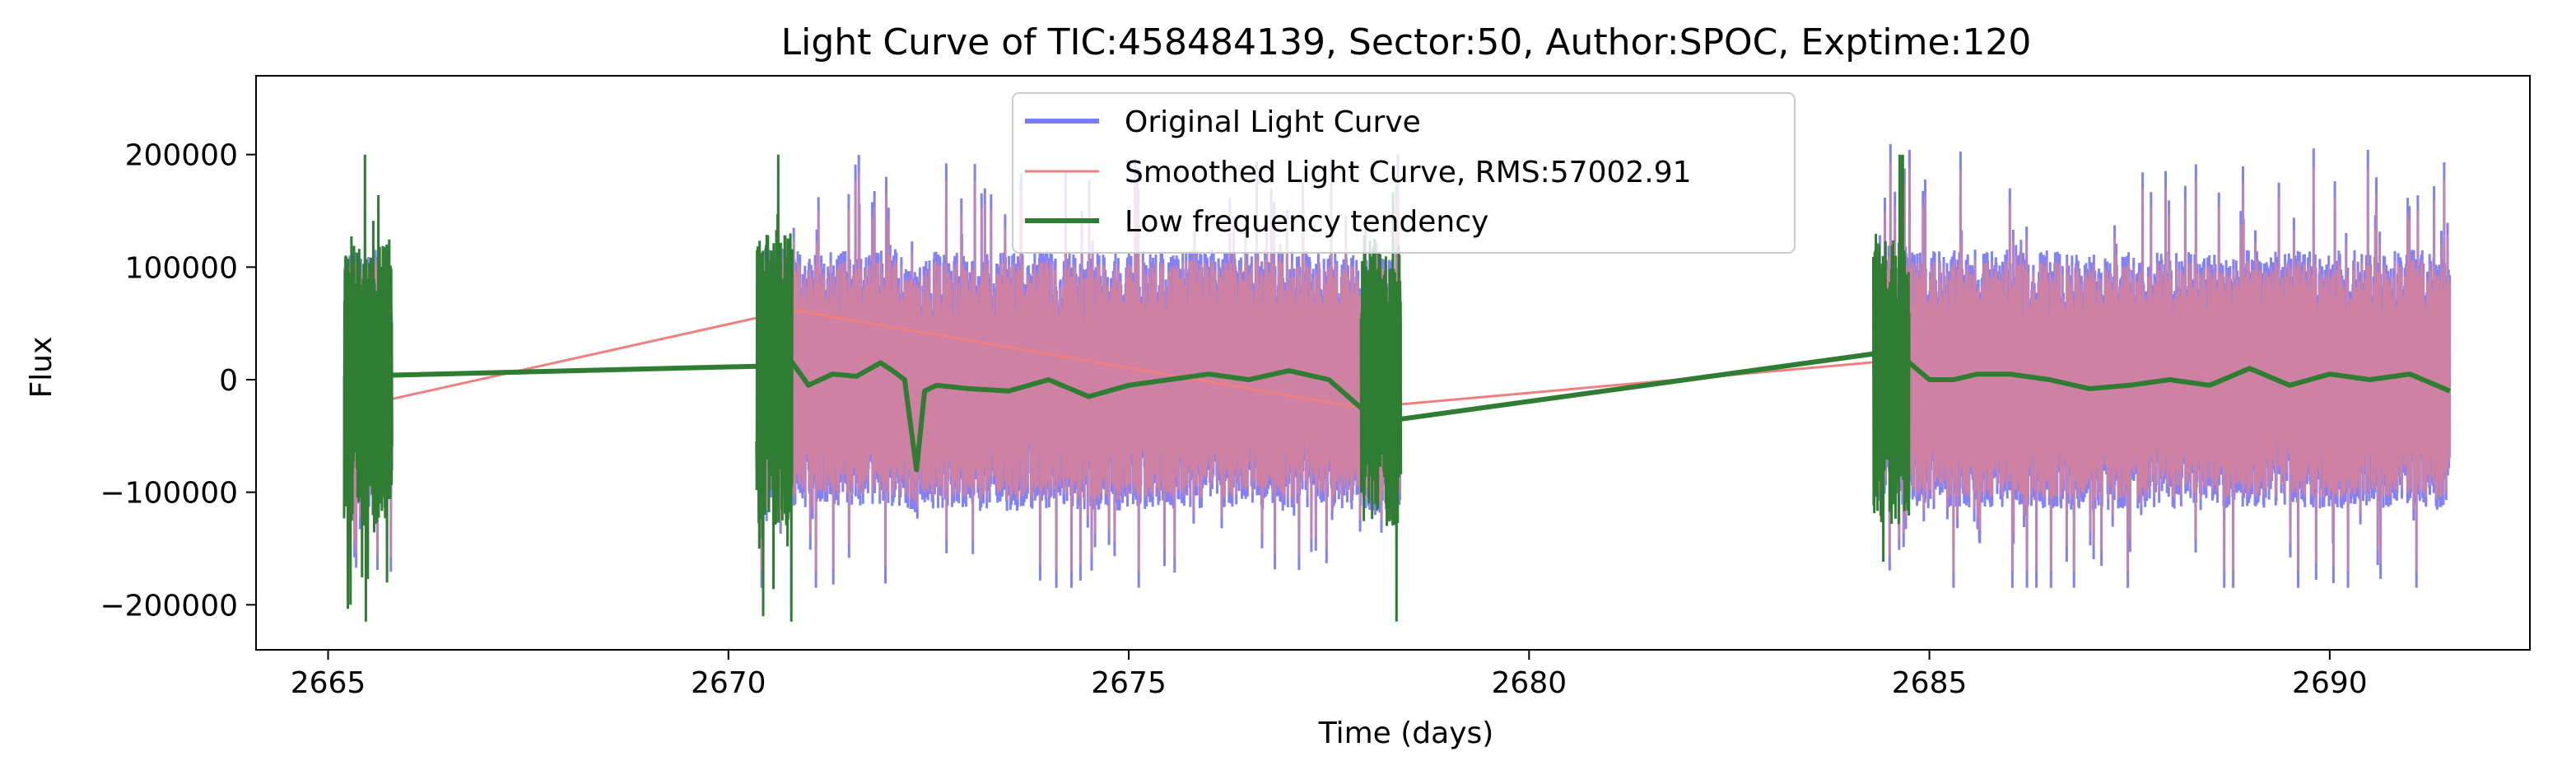  I want to click on y-tick-label: 100000, so click(181, 268).